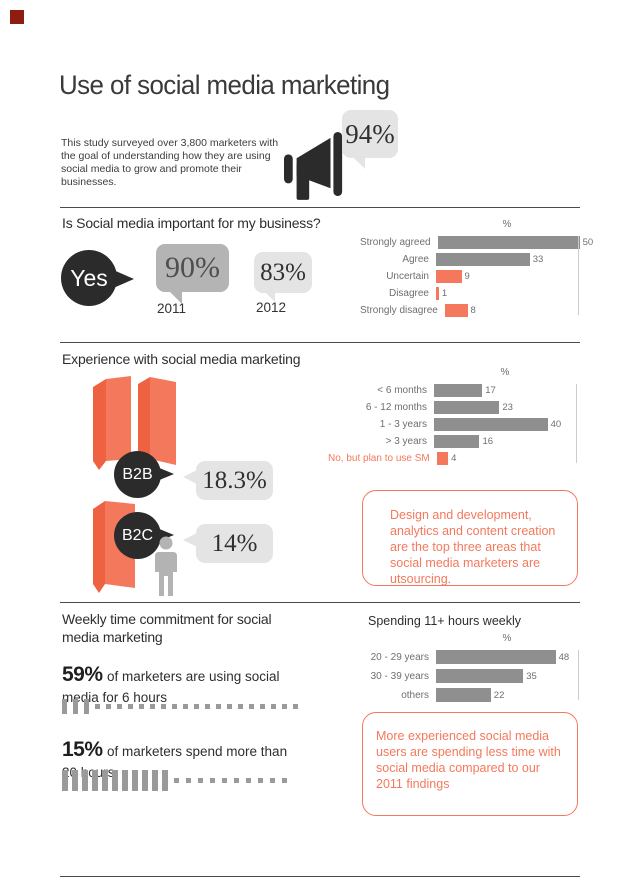 The height and width of the screenshot is (885, 640). Describe the element at coordinates (406, 441) in the screenshot. I see `category-label: > 3 years` at that location.